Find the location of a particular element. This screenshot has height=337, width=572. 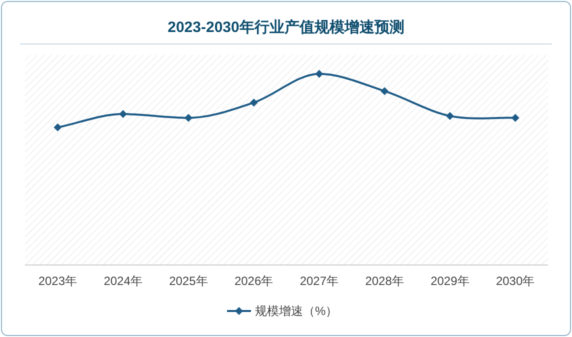

x-tick-label: 2023年 is located at coordinates (58, 281).